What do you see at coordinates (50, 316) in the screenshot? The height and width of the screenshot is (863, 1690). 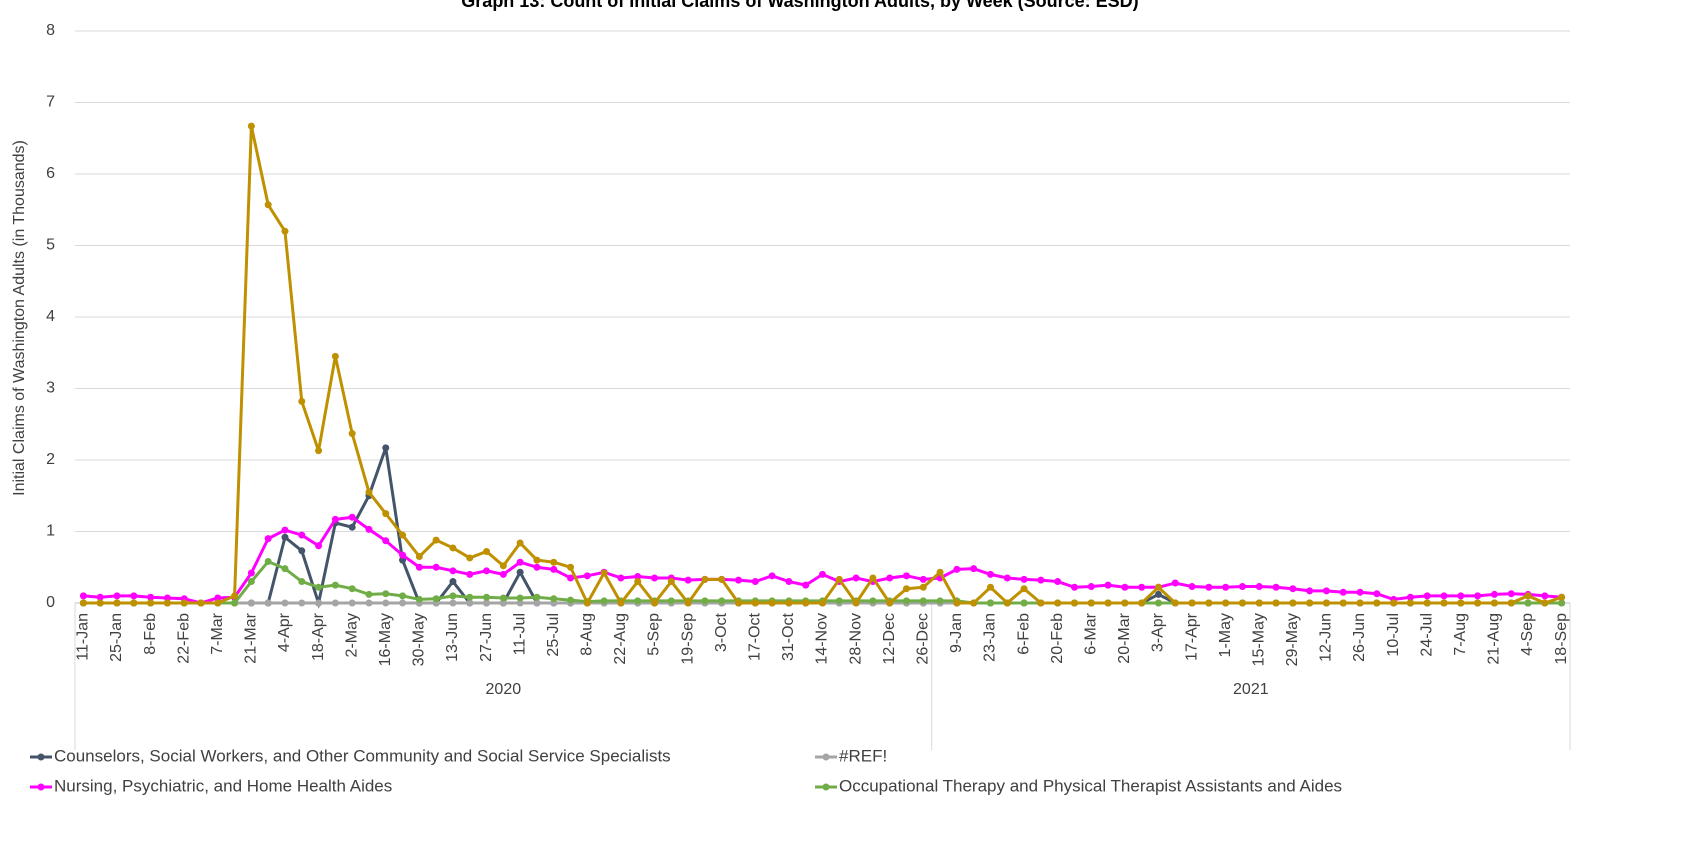 I see `y-tick-label: 4` at bounding box center [50, 316].